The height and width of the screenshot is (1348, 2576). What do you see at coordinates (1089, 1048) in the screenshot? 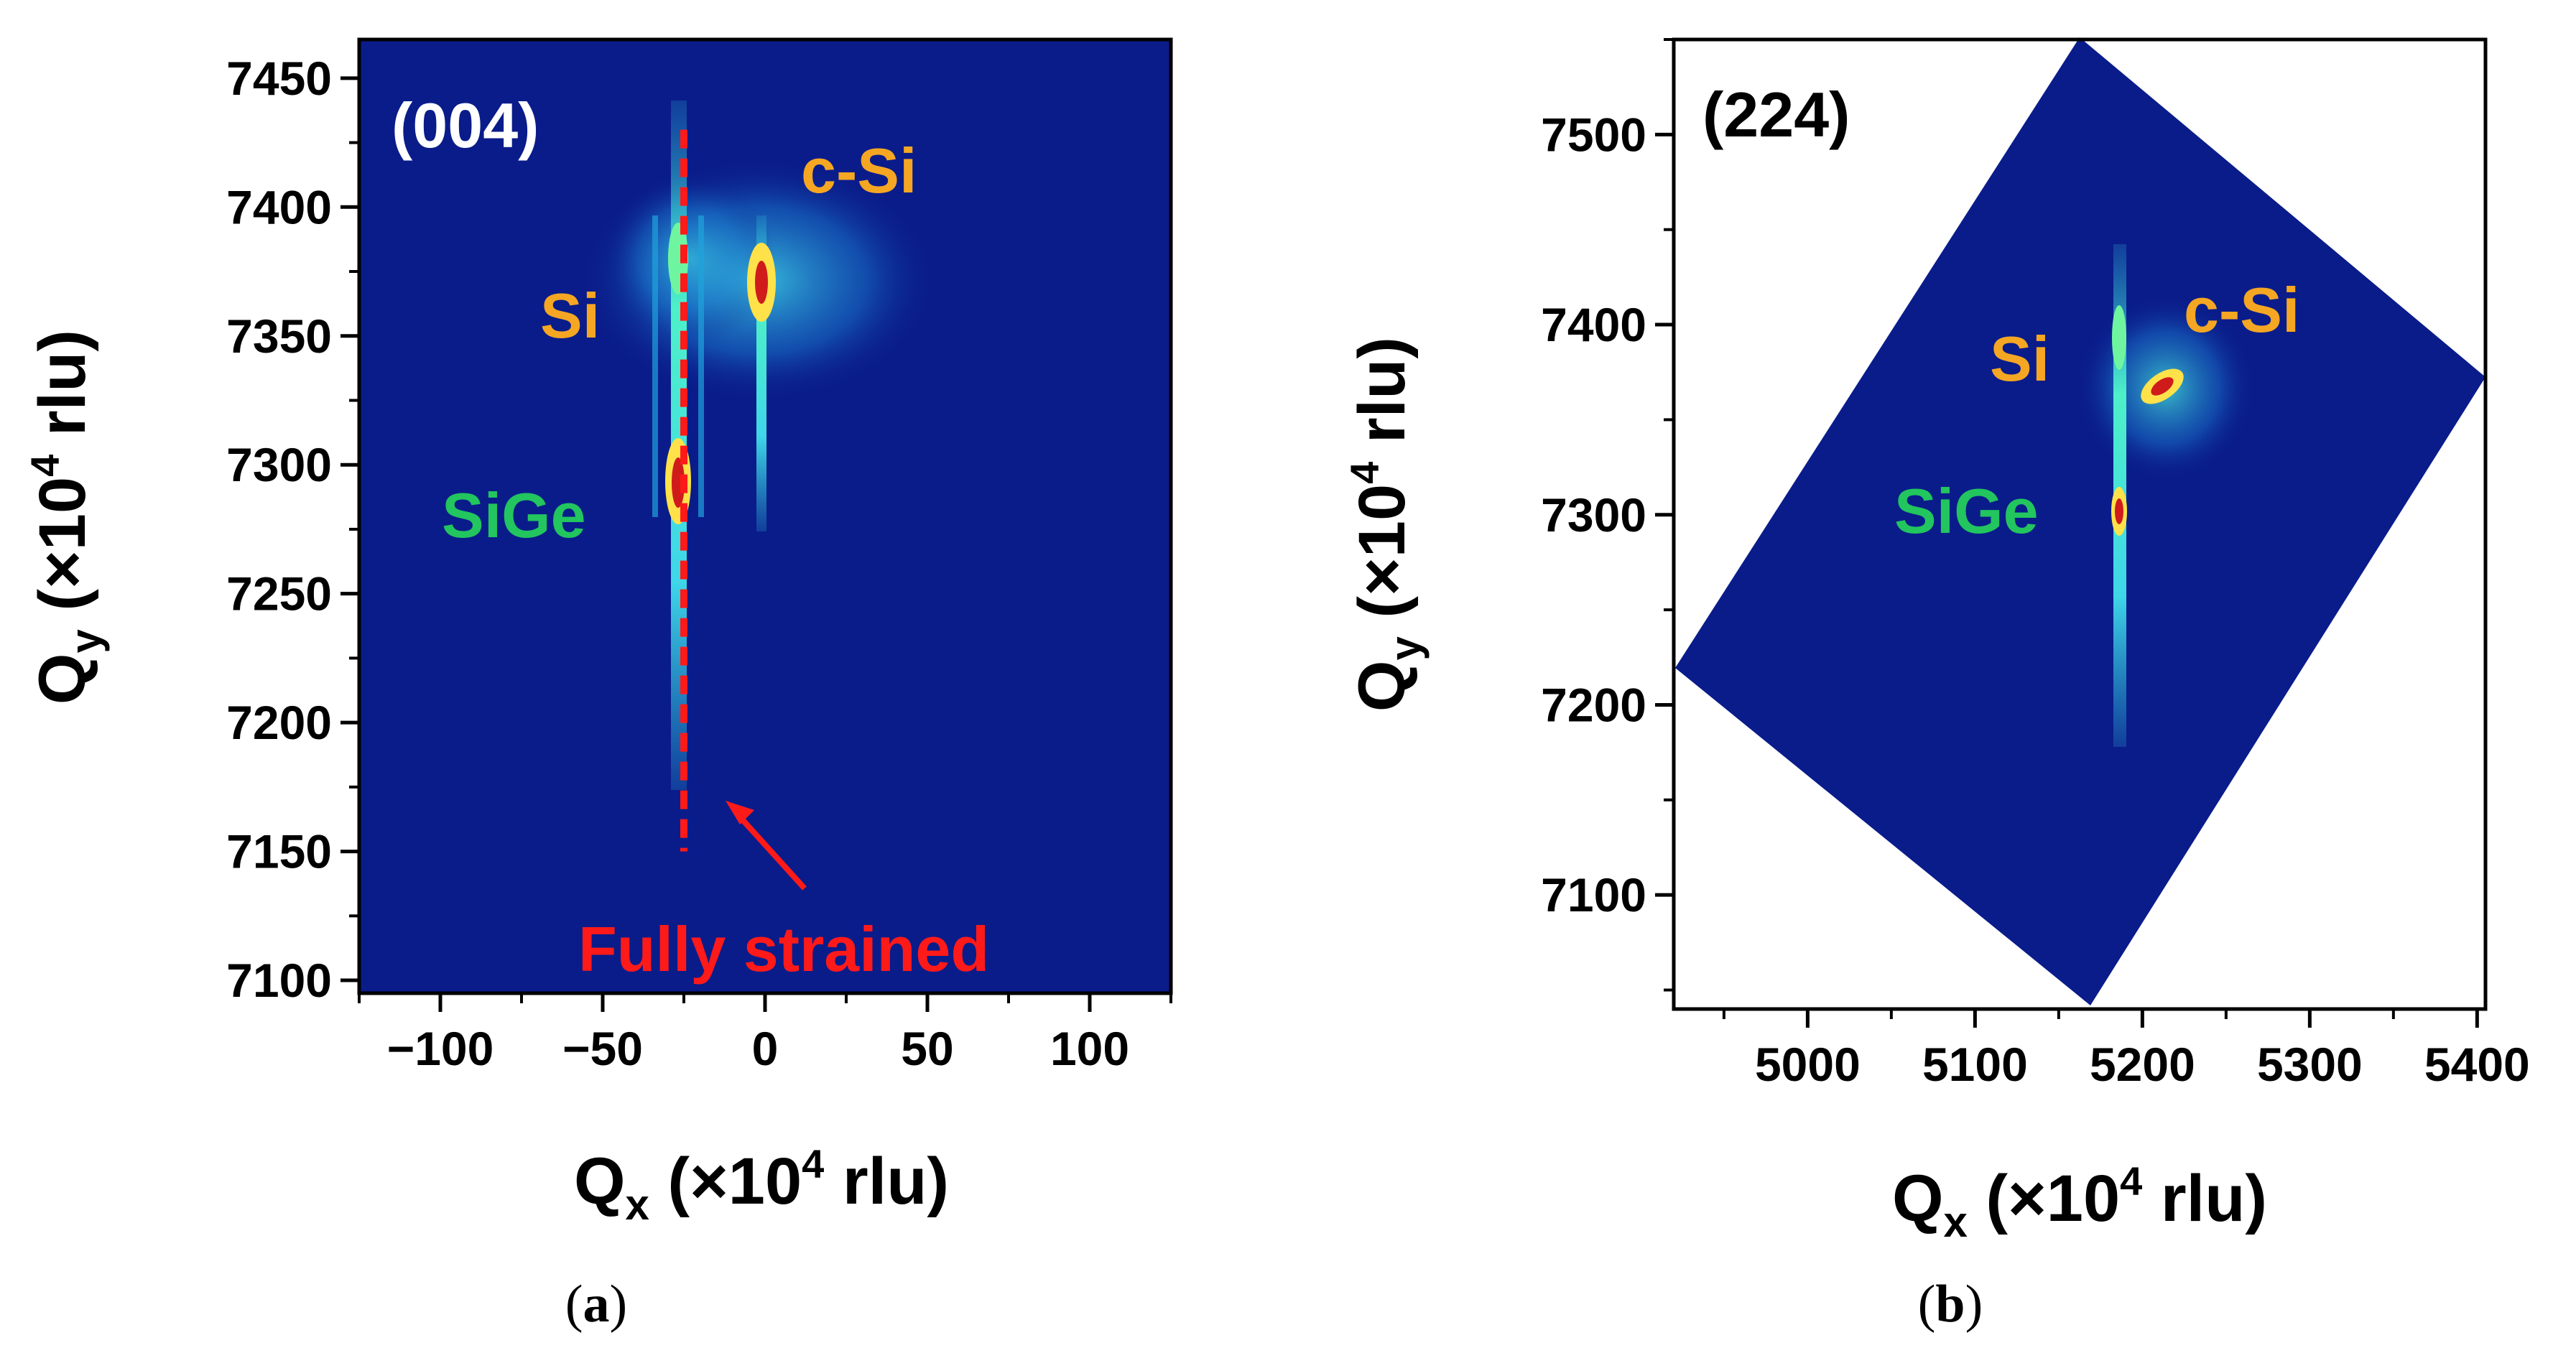
I see `x-tick-label: 100` at bounding box center [1089, 1048].